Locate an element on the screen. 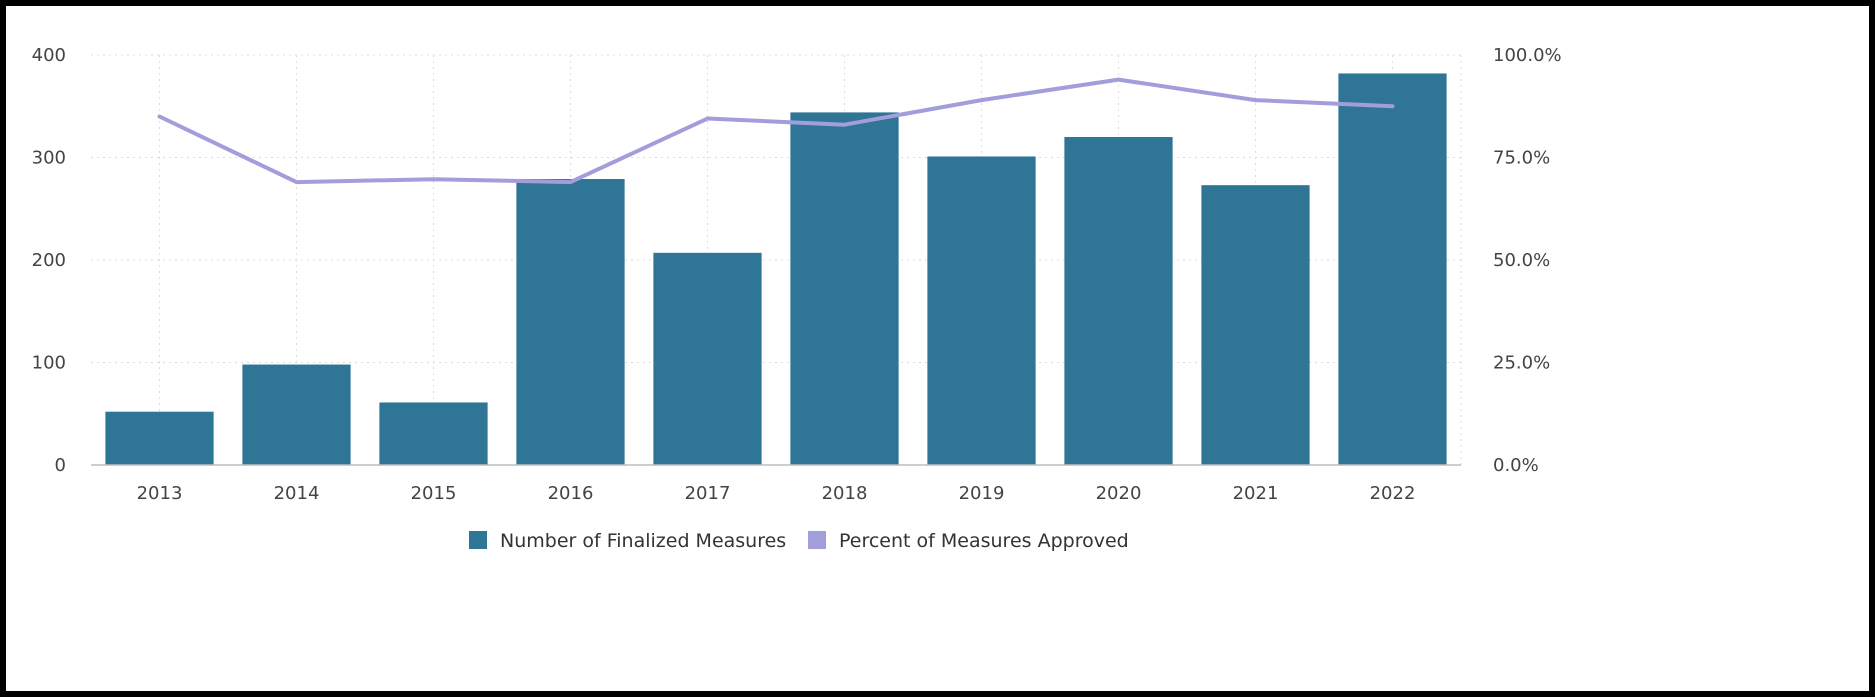 This screenshot has height=697, width=1875. left-y-axis: 0 100 200 300 400 is located at coordinates (49, 260).